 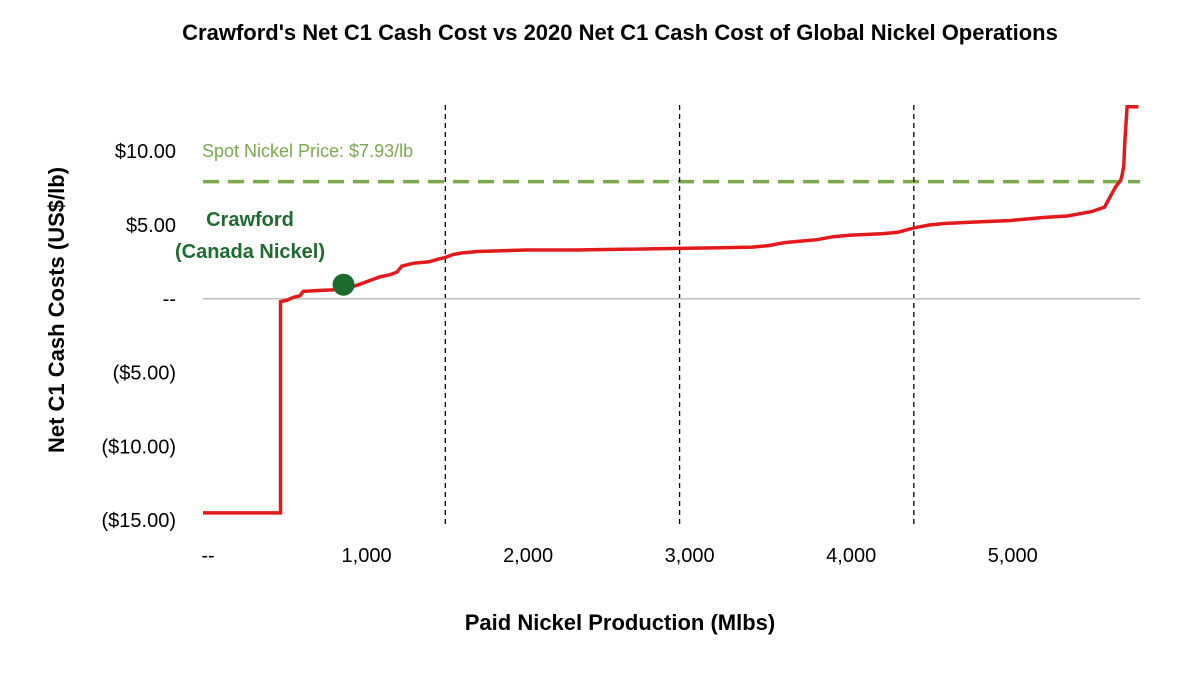 What do you see at coordinates (307, 151) in the screenshot?
I see `spot-price-label: Spot Nickel Price: $7.93/lb` at bounding box center [307, 151].